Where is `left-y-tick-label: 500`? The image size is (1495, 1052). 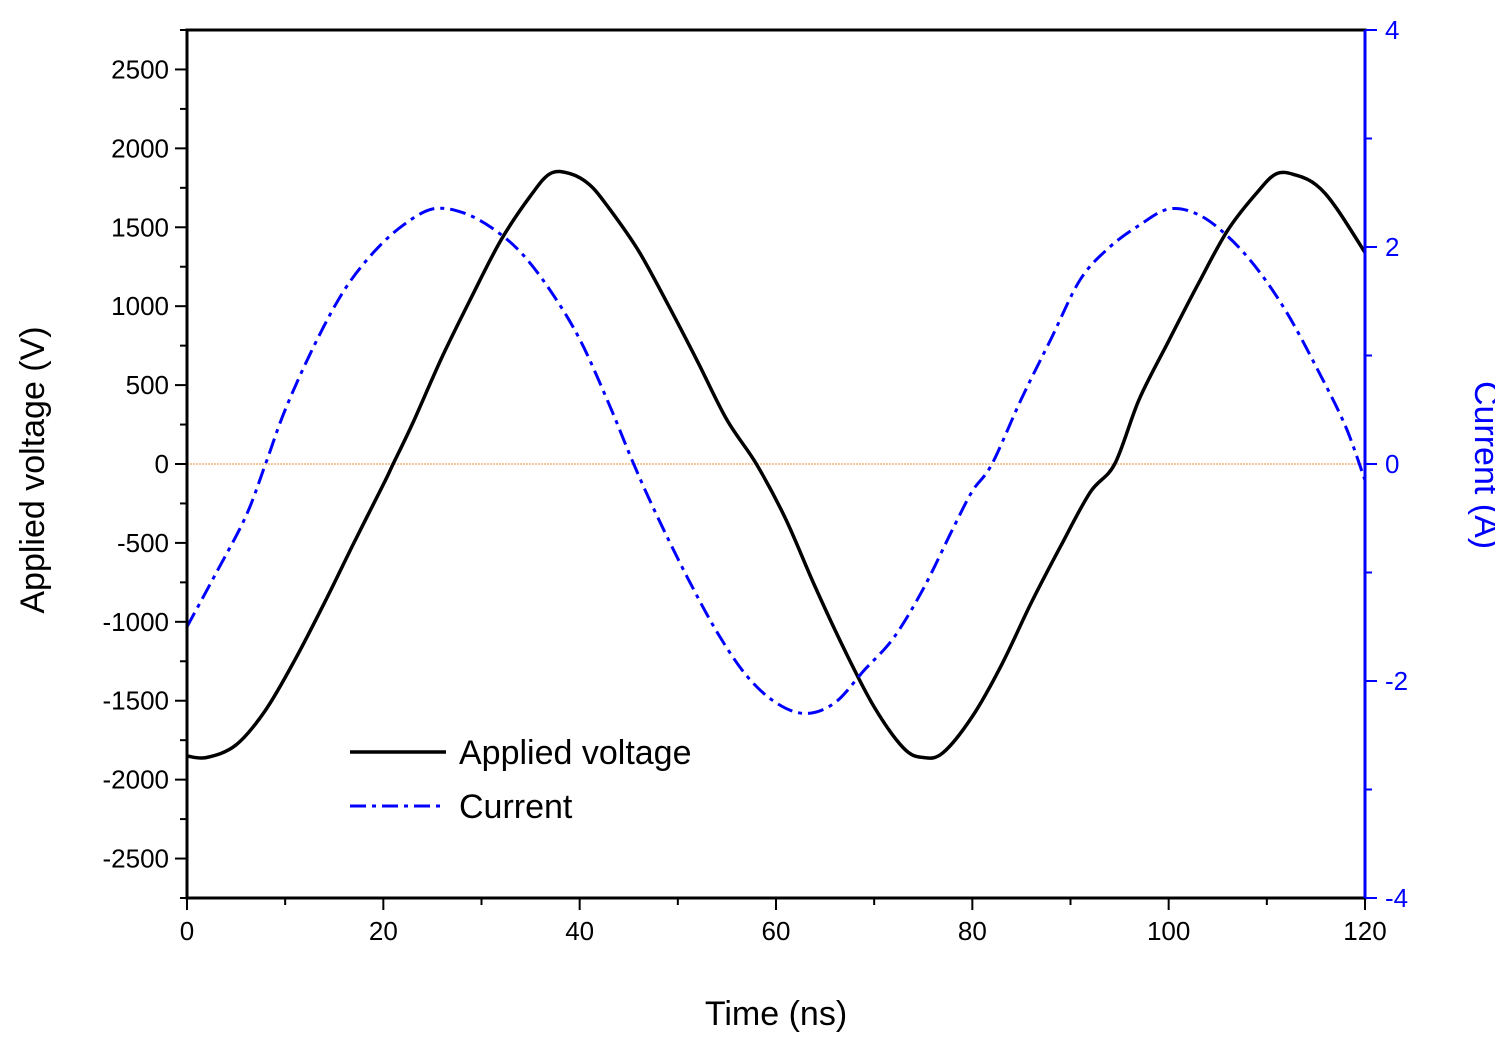 left-y-tick-label: 500 is located at coordinates (147, 385).